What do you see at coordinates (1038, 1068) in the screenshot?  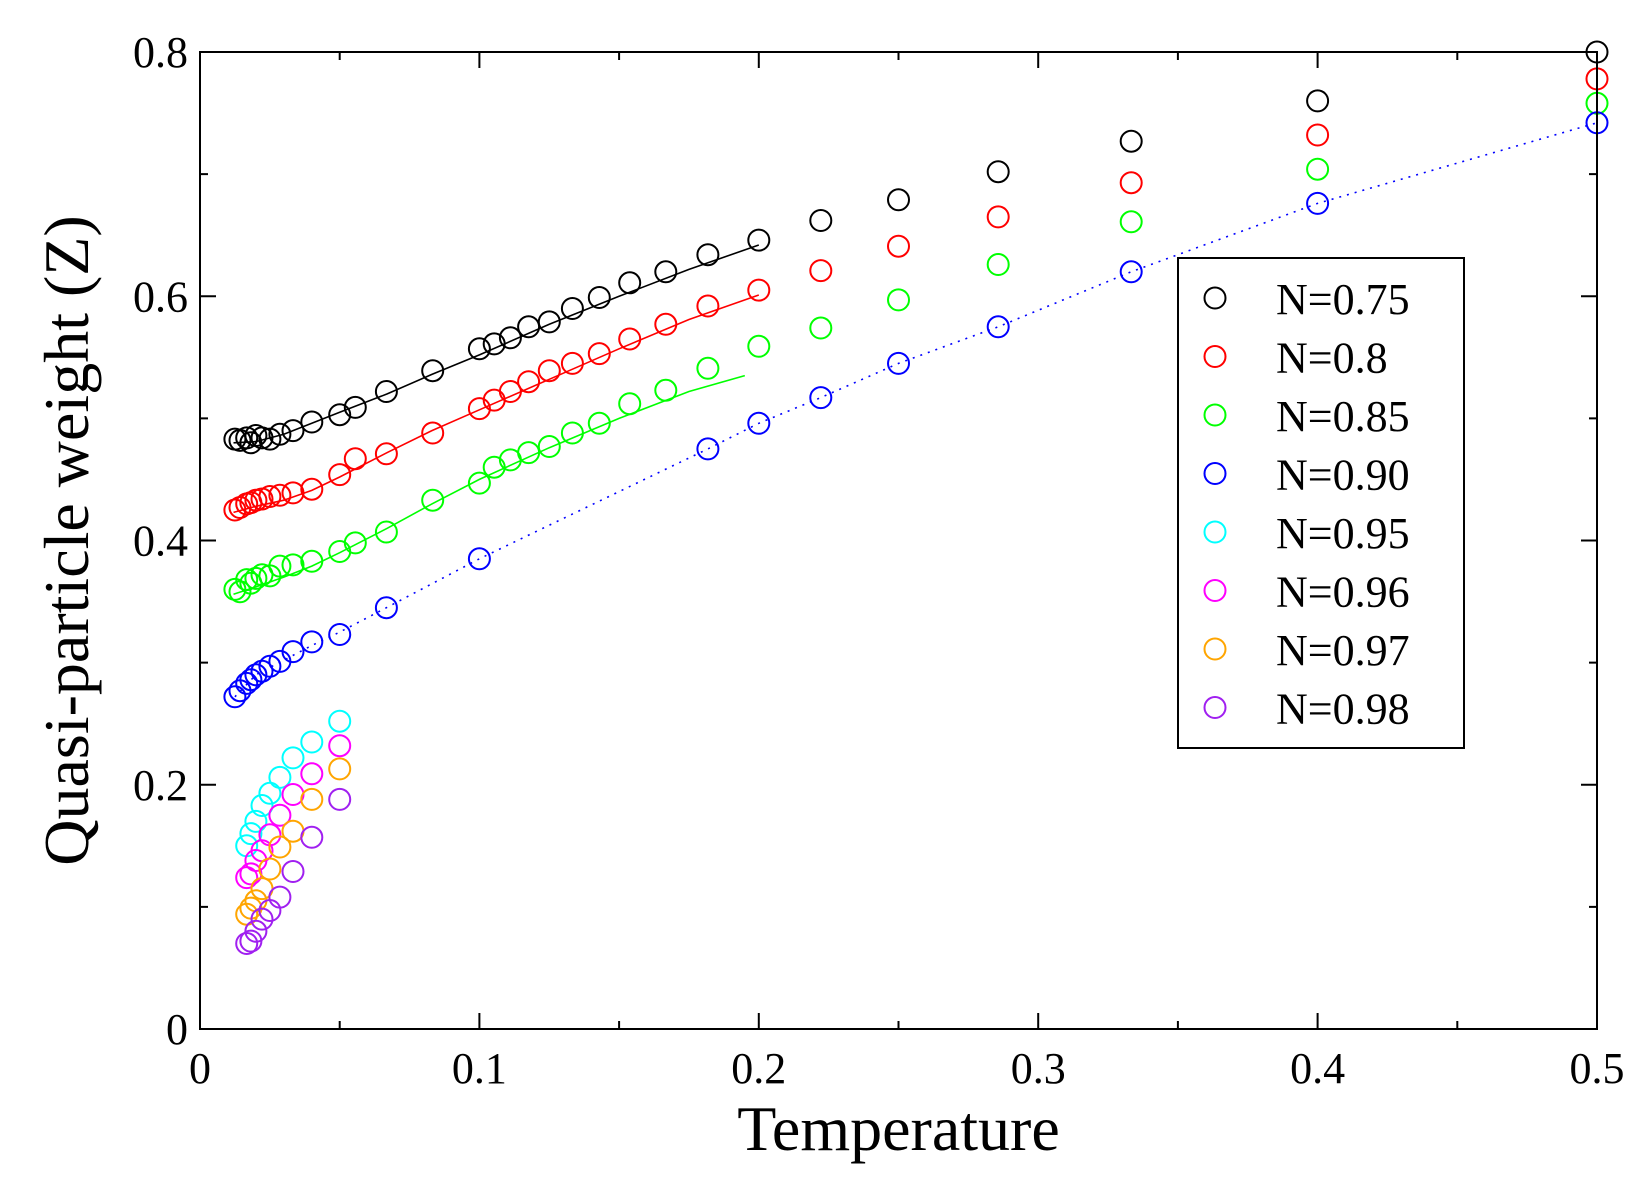 I see `x-tick-label: 0.3` at bounding box center [1038, 1068].